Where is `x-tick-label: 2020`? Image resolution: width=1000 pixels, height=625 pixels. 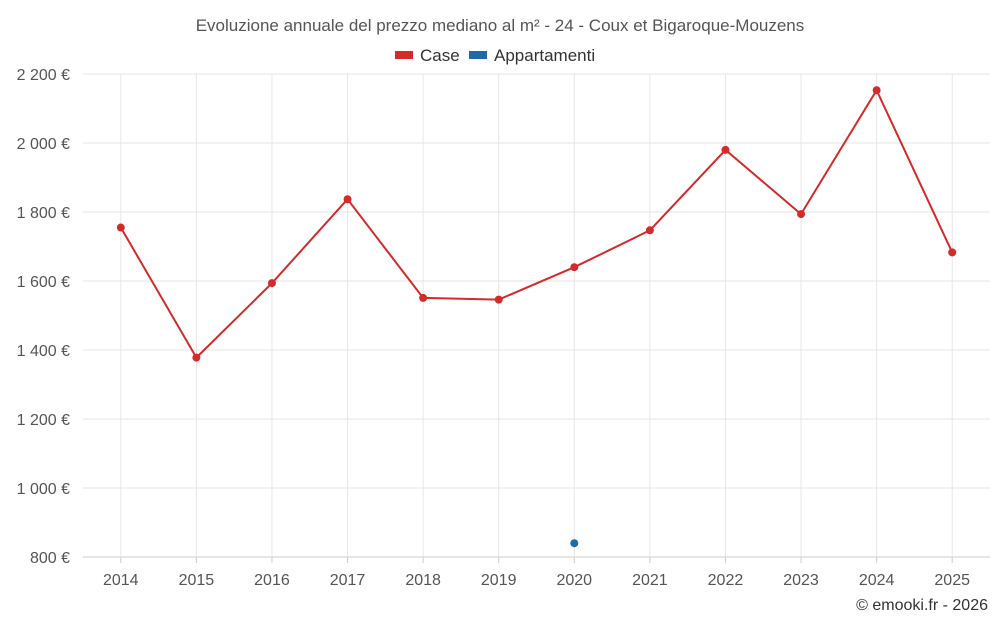
x-tick-label: 2020 is located at coordinates (574, 580).